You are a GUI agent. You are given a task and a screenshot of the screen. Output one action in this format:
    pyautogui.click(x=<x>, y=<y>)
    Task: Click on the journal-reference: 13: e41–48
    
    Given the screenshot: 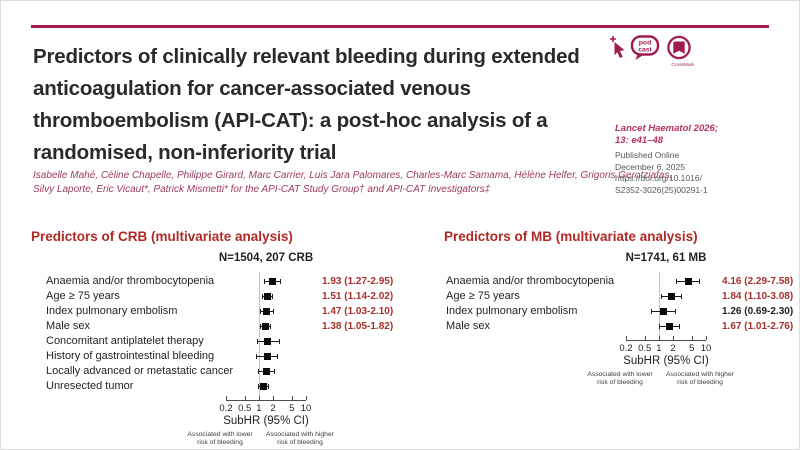 What is the action you would take?
    pyautogui.click(x=639, y=140)
    